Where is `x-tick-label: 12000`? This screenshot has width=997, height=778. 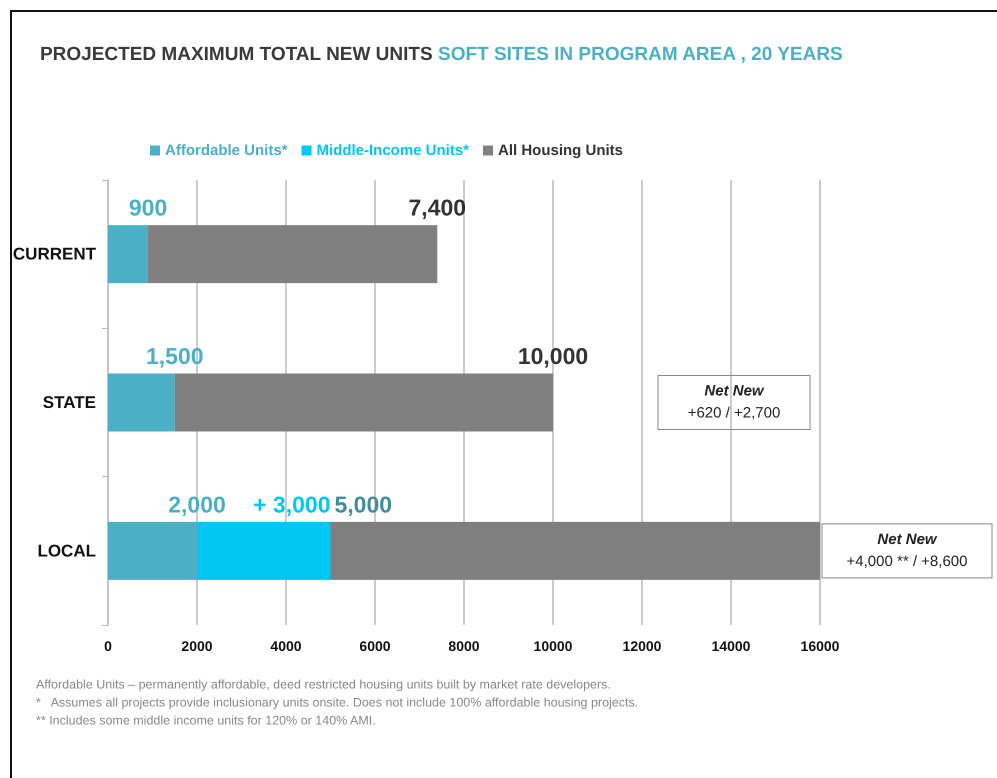
x-tick-label: 12000 is located at coordinates (642, 646).